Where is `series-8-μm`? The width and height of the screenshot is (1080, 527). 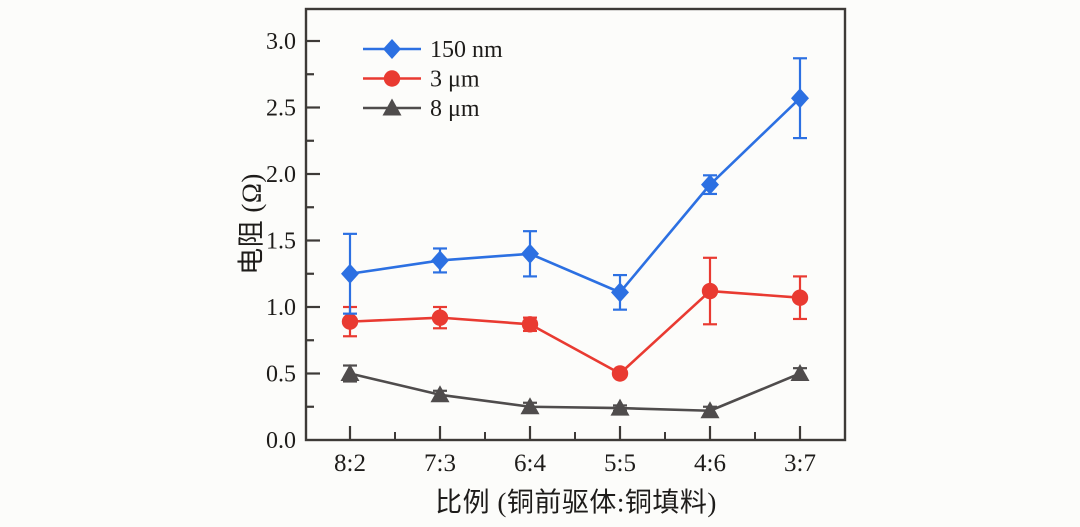
series-8-μm is located at coordinates (575, 391).